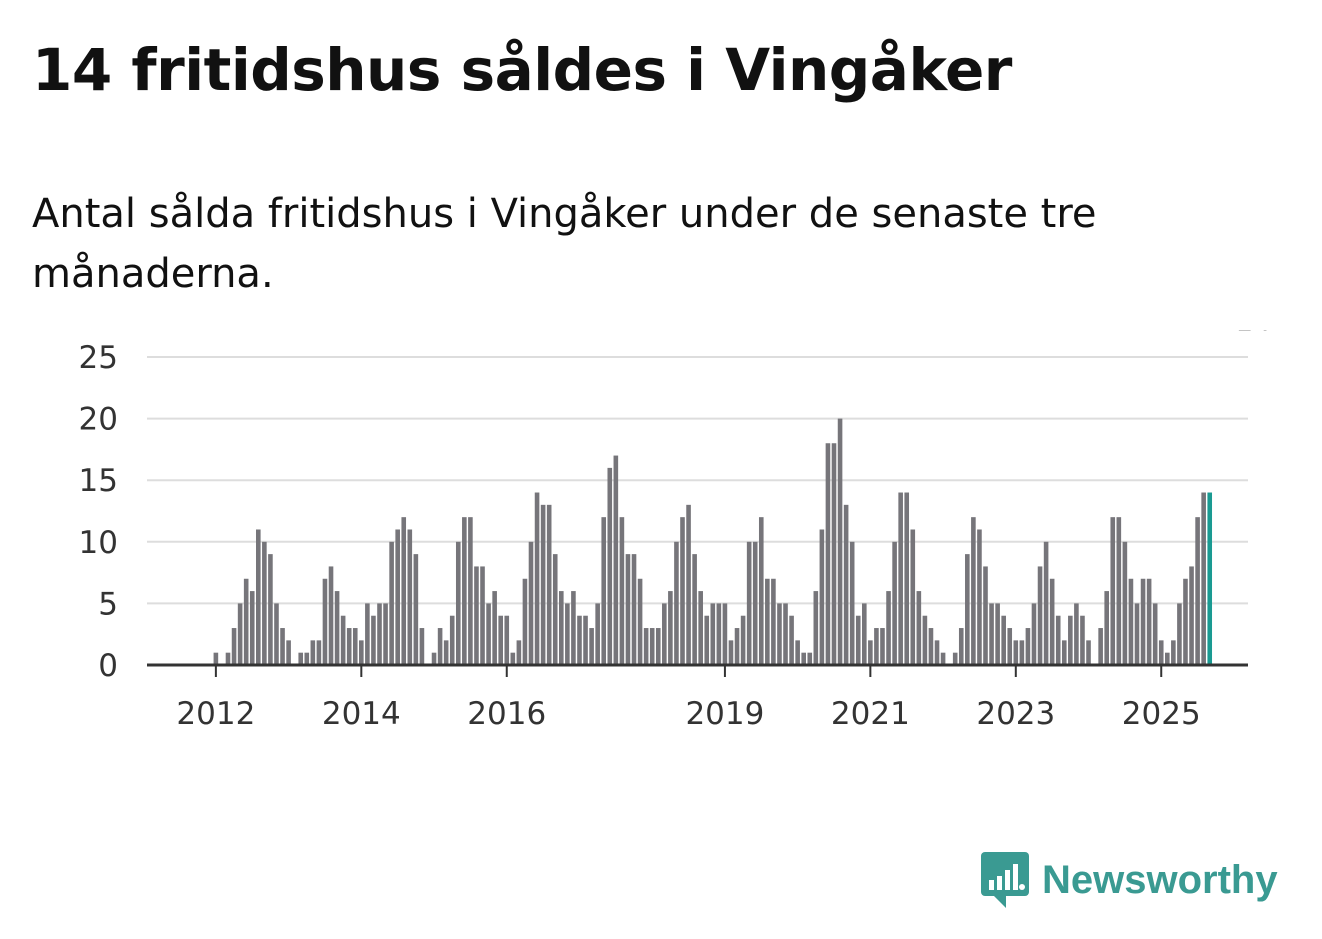 The height and width of the screenshot is (939, 1322). I want to click on y-tick-label: 15, so click(98, 481).